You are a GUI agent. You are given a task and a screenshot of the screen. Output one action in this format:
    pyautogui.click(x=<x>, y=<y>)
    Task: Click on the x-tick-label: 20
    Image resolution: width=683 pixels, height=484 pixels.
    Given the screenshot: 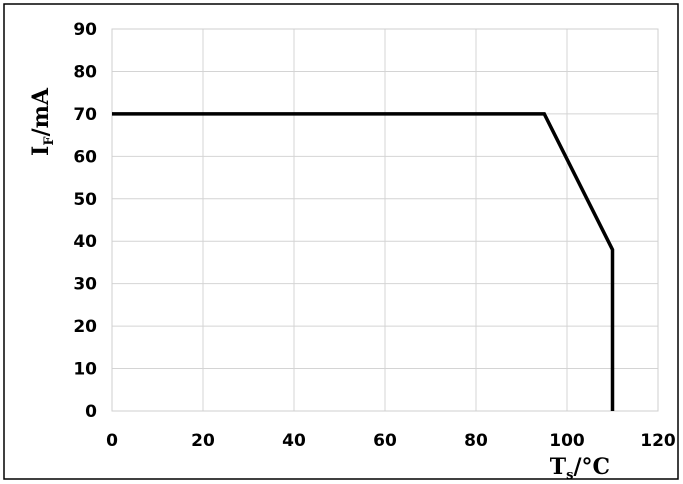 What is the action you would take?
    pyautogui.click(x=203, y=441)
    